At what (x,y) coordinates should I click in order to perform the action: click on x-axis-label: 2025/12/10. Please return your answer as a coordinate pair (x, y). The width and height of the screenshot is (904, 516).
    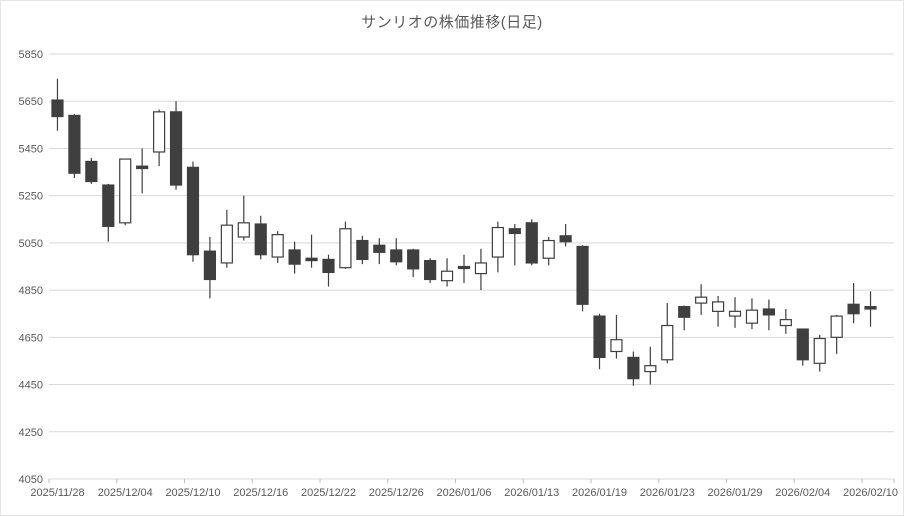
    Looking at the image, I should click on (192, 493).